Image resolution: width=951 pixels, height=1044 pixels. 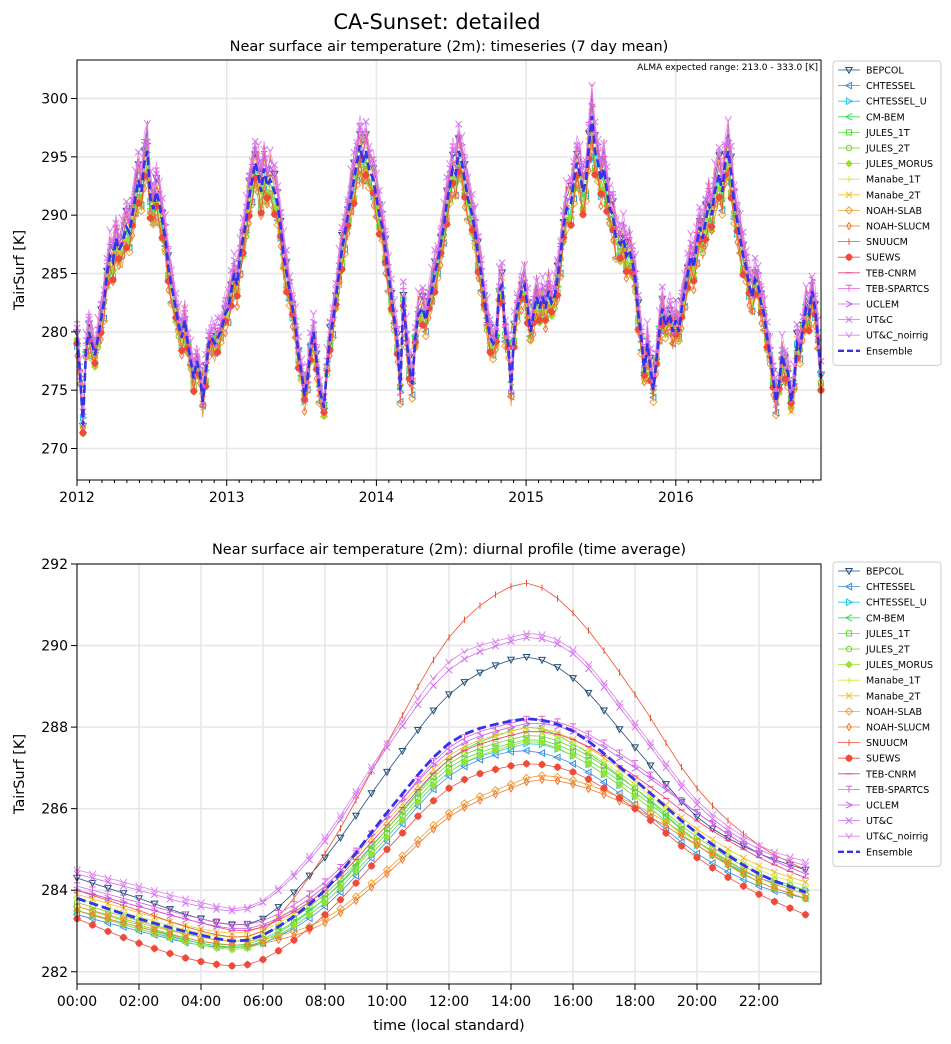 I want to click on timeseries-legend-label: BEPCOL, so click(x=885, y=71).